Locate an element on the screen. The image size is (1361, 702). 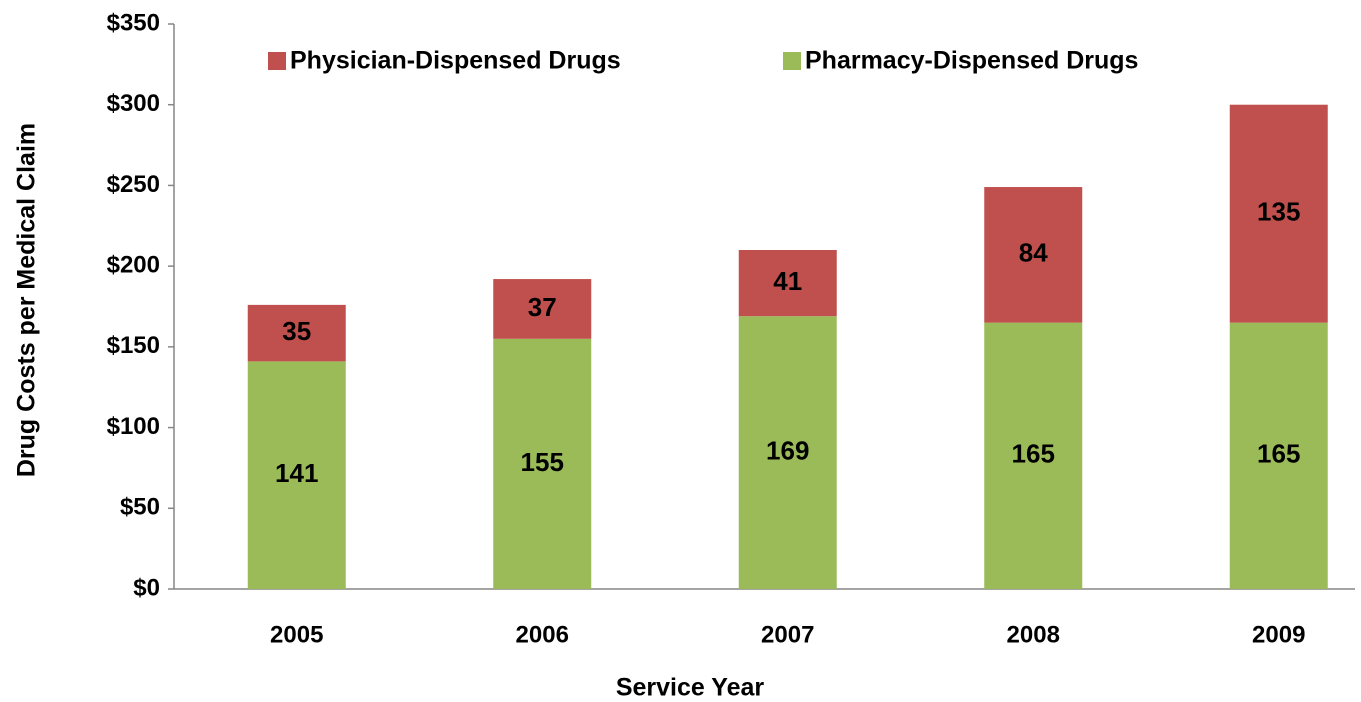
data-label: 135 is located at coordinates (1278, 212).